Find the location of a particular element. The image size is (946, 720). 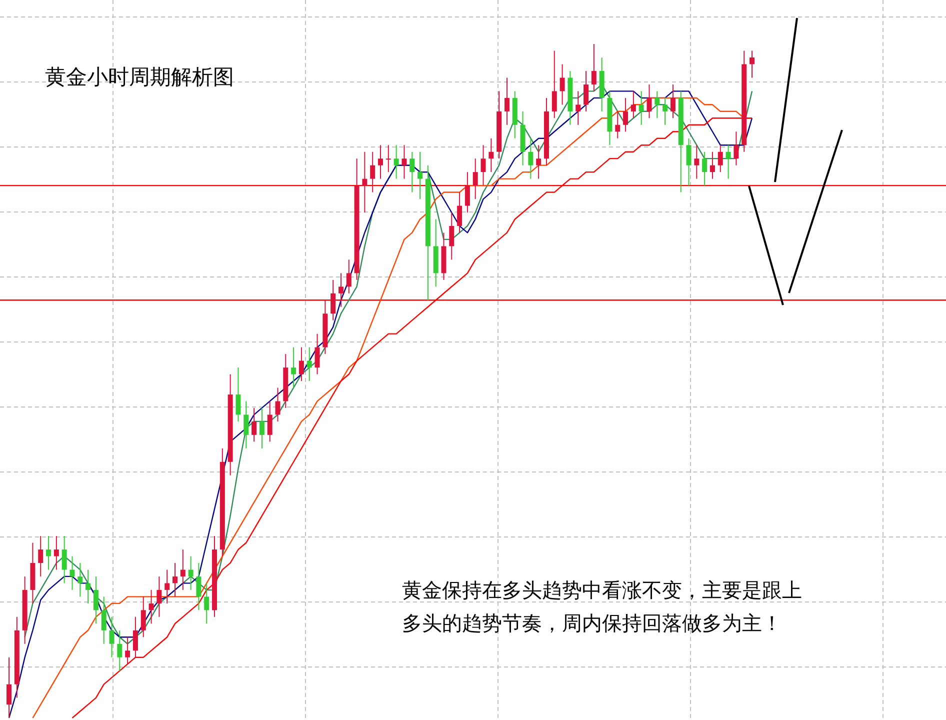

annotation: 黄金保持在多头趋势中看涨不变，主要是跟上多头的趋势节奏，周内保持回落做多为主！ is located at coordinates (602, 606).